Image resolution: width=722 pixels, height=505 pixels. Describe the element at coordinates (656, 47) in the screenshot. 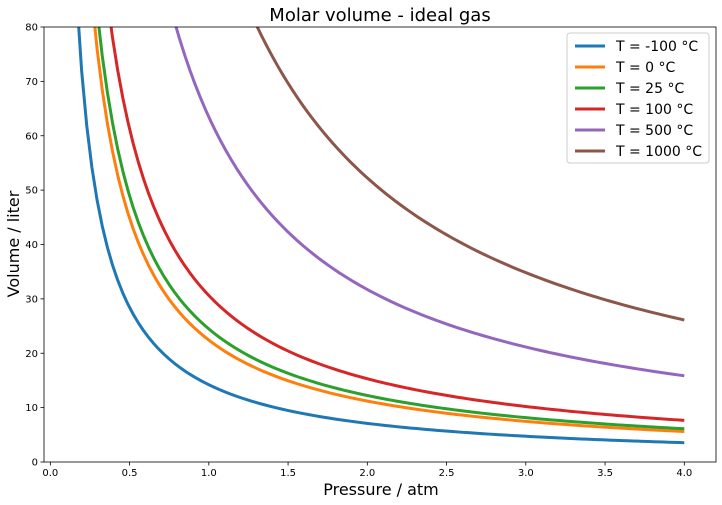

I see `legend-label: T = -100 °C` at that location.